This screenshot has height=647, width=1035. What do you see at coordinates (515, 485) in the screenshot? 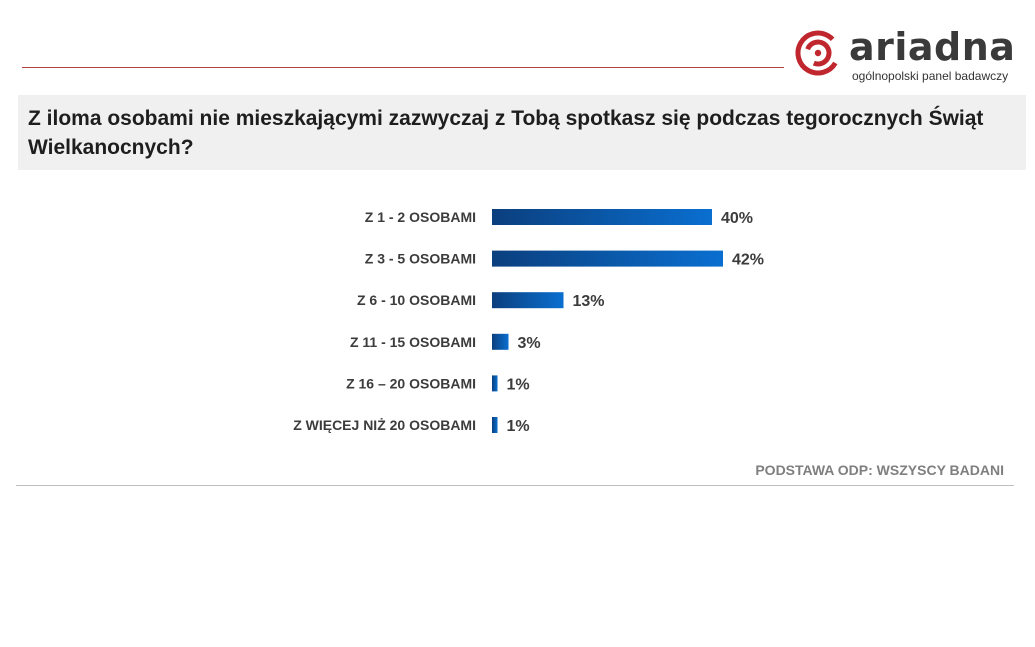
I see `footer-rule` at bounding box center [515, 485].